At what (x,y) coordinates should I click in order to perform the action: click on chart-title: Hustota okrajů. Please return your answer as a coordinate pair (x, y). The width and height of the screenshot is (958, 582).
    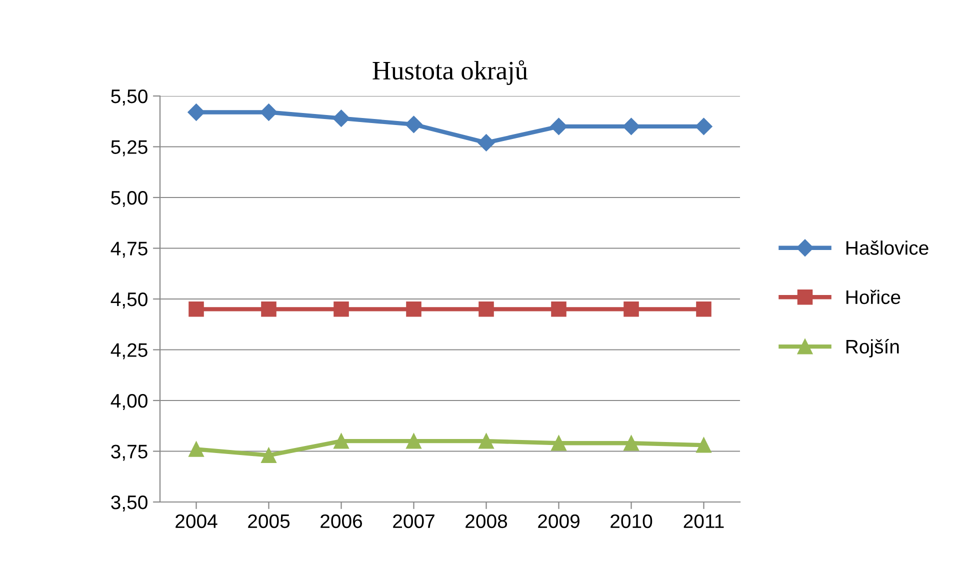
    Looking at the image, I should click on (450, 72).